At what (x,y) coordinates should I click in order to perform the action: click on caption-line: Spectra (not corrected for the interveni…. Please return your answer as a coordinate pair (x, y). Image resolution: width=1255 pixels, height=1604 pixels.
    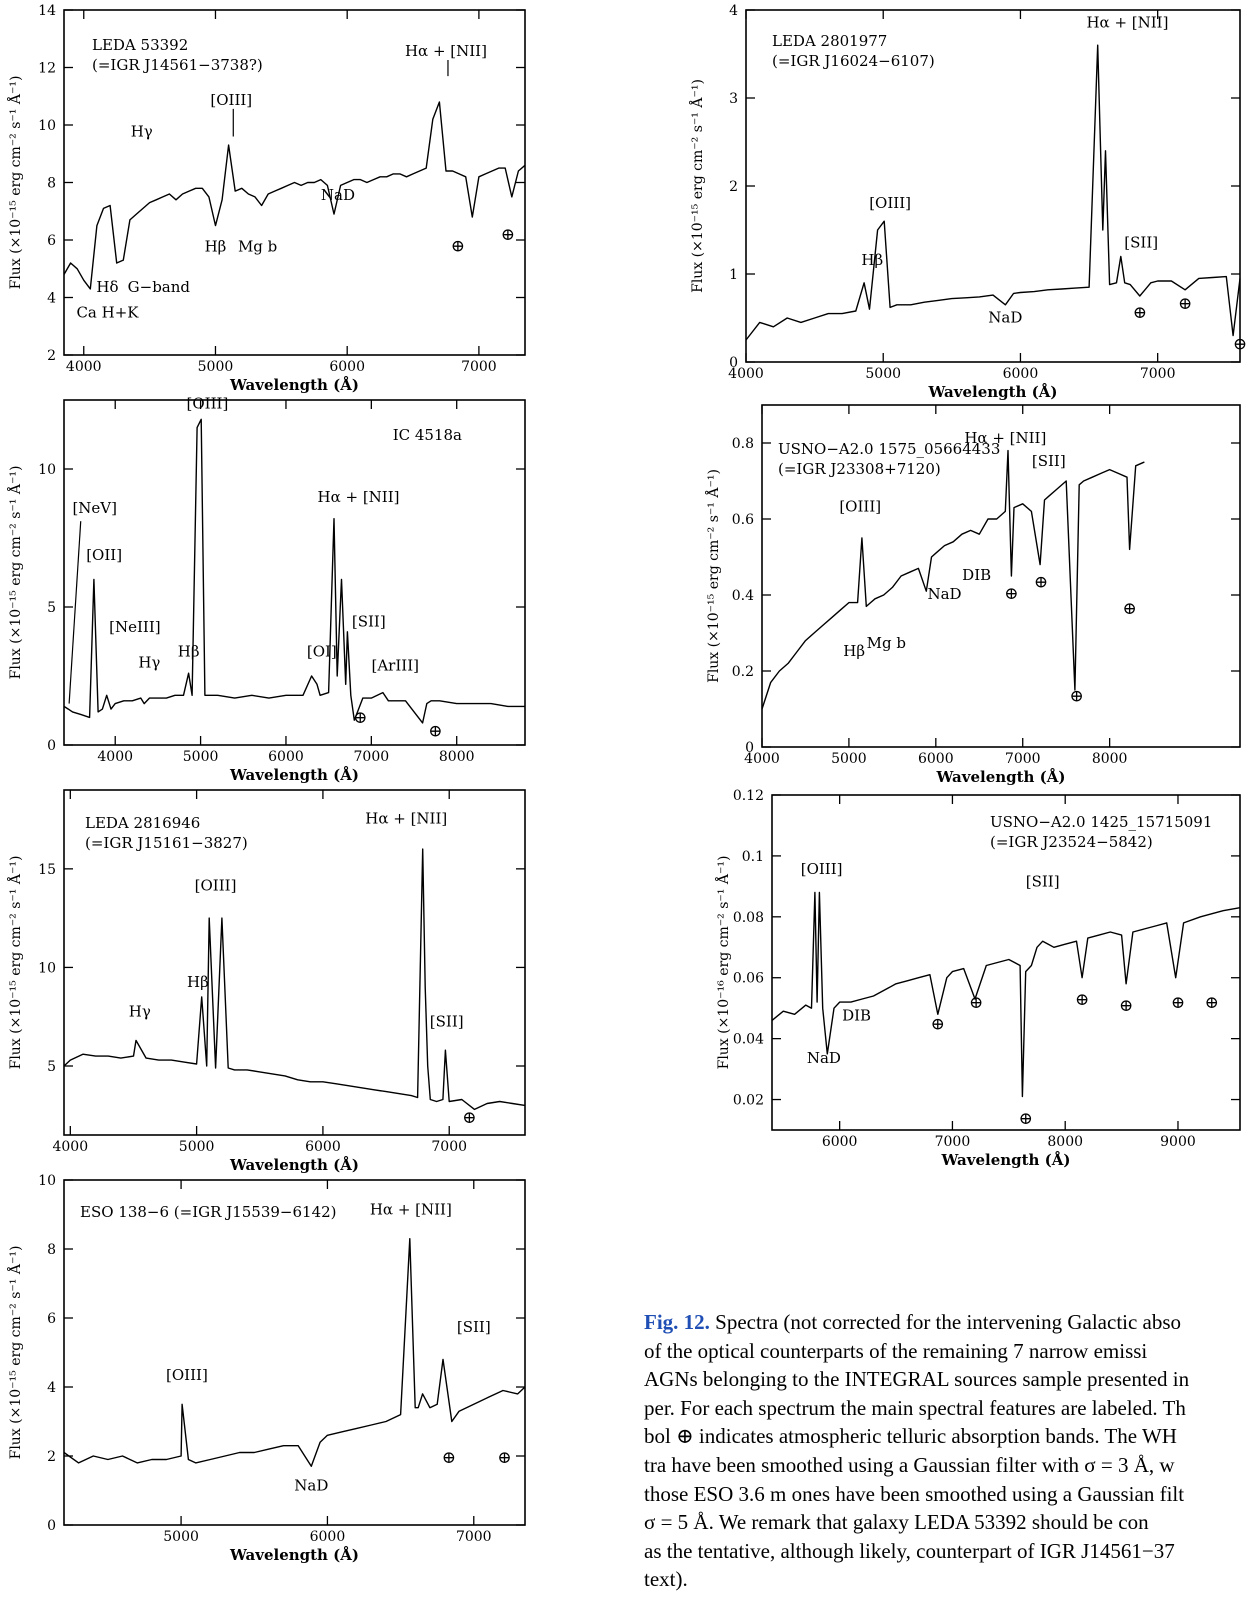
    Looking at the image, I should click on (948, 1322).